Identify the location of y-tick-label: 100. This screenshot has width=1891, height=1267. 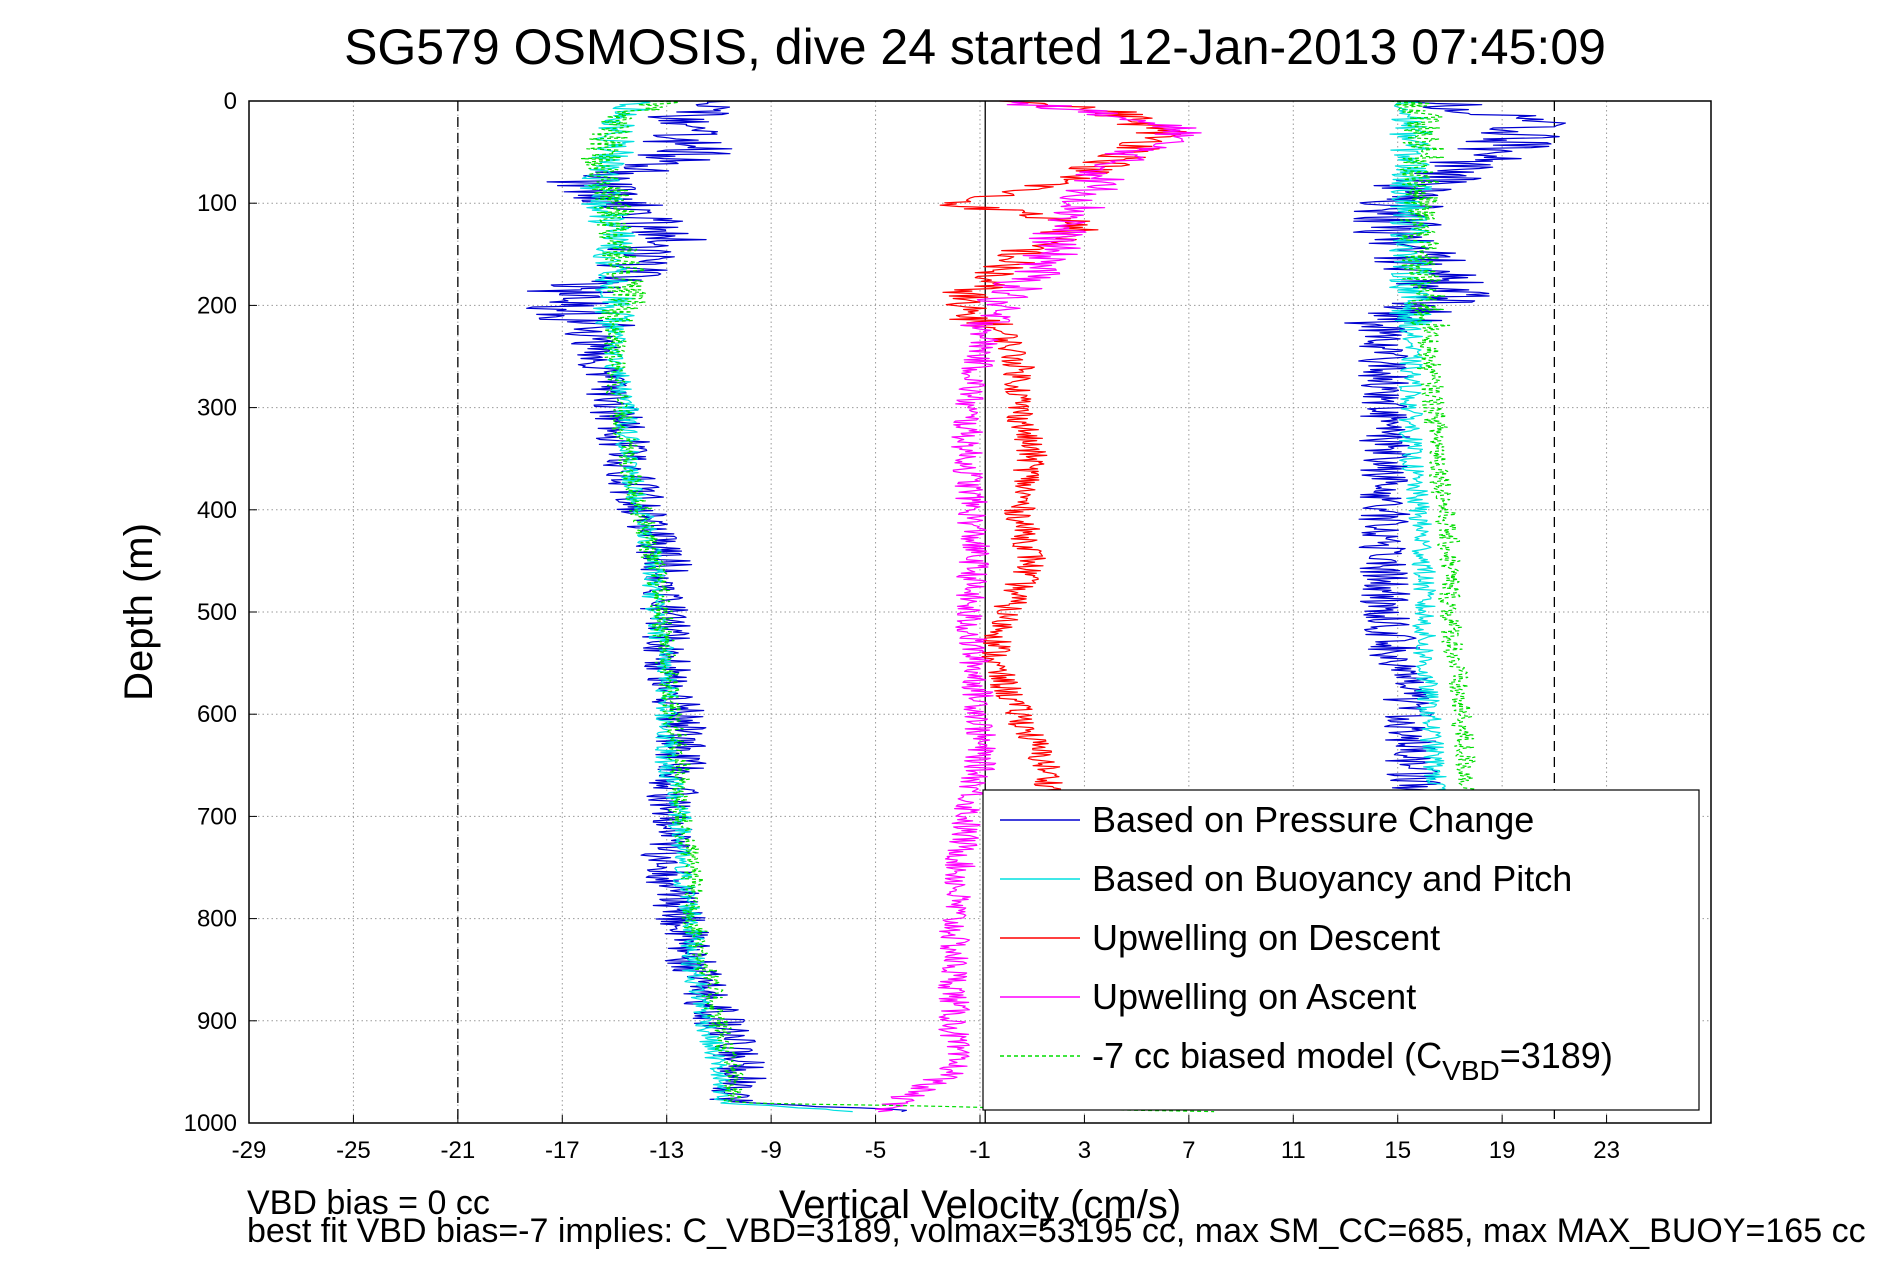
(217, 203).